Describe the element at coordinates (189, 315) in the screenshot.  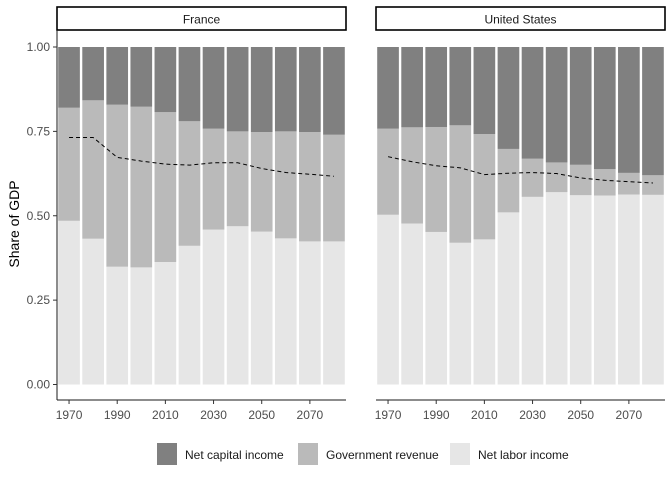
I see `bar-net-labor-income-0-2020` at that location.